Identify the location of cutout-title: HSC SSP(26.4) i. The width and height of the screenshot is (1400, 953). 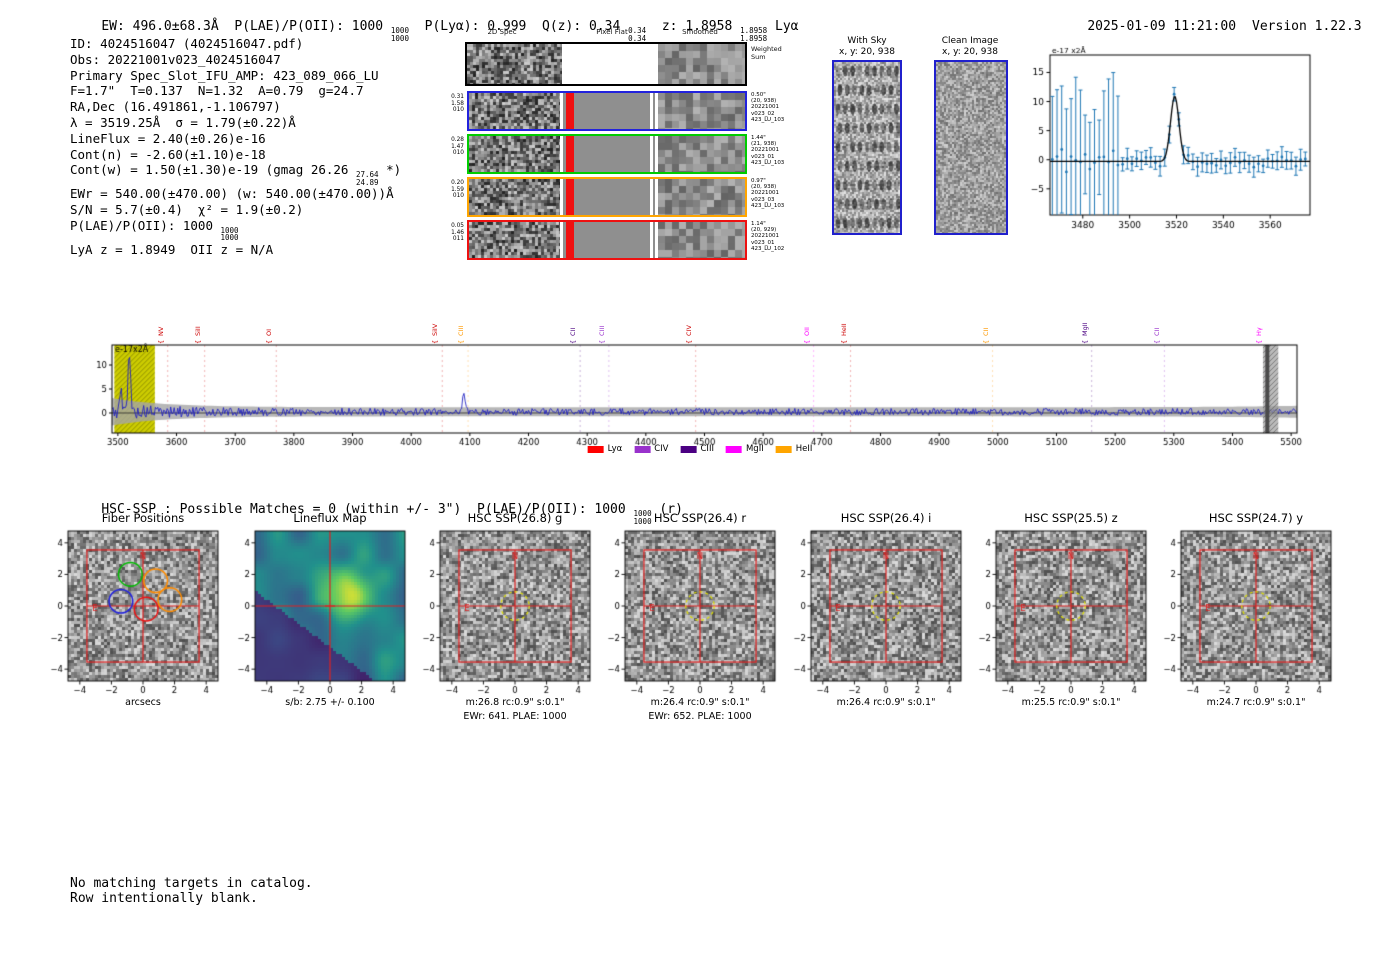
(886, 518).